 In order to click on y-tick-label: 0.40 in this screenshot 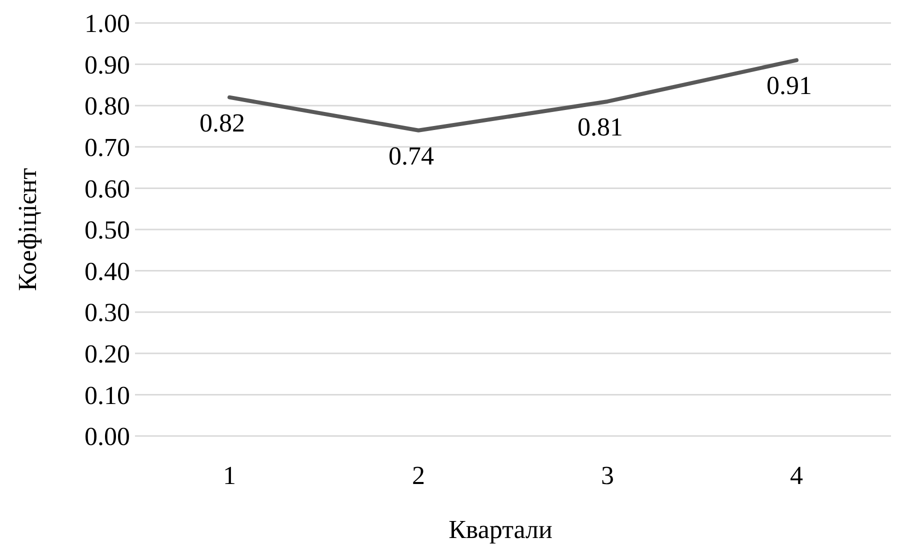, I will do `click(107, 271)`.